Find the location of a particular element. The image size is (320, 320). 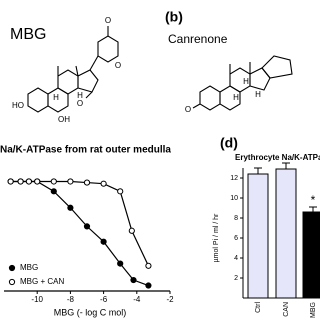

mbg-label: MBG is located at coordinates (28, 34).